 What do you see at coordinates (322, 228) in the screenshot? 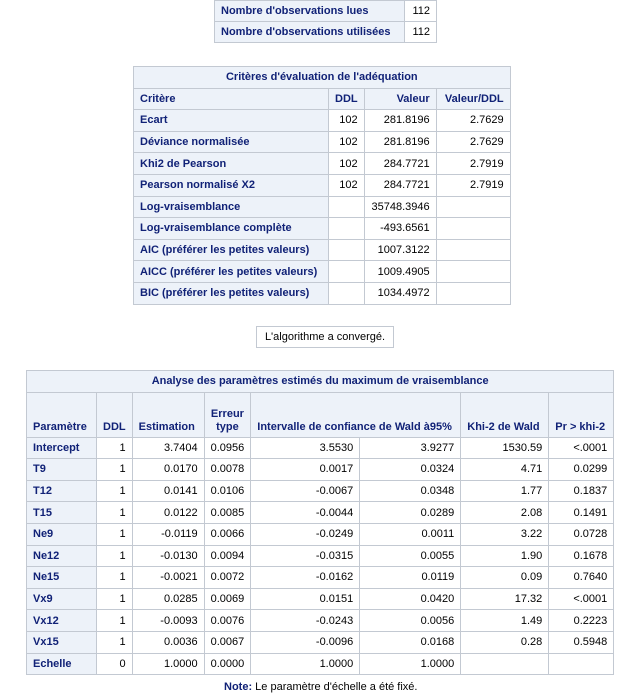
I see `table-row: Log-vraisemblance complète -493.6561` at bounding box center [322, 228].